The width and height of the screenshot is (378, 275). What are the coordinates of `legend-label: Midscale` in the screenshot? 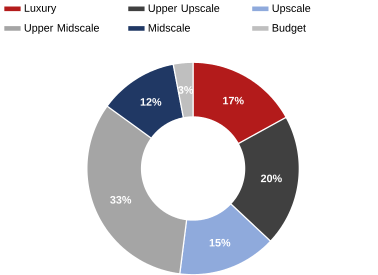 It's located at (169, 28).